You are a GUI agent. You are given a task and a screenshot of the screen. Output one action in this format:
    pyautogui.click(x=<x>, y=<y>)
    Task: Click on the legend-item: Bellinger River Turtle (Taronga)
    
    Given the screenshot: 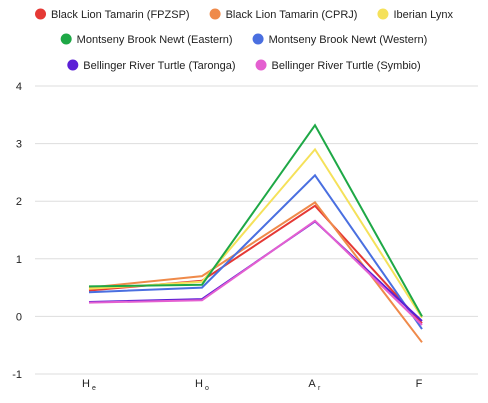 What is the action you would take?
    pyautogui.click(x=151, y=65)
    